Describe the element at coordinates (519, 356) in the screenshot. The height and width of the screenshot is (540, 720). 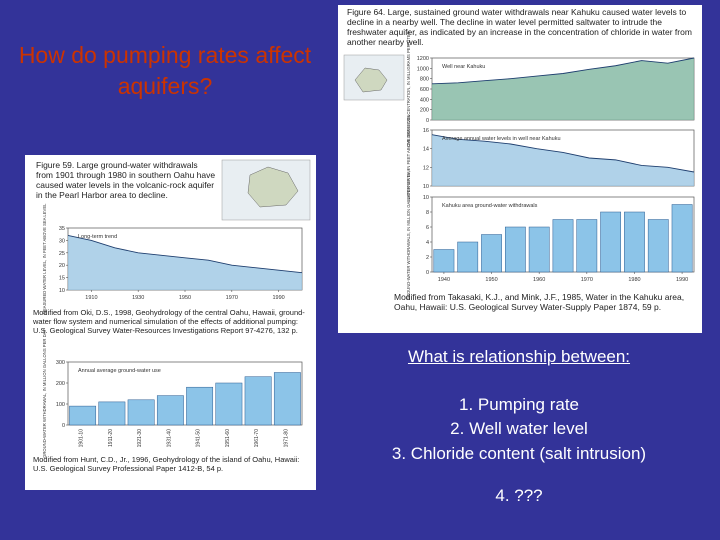
I see `question: What is relationship between:` at that location.